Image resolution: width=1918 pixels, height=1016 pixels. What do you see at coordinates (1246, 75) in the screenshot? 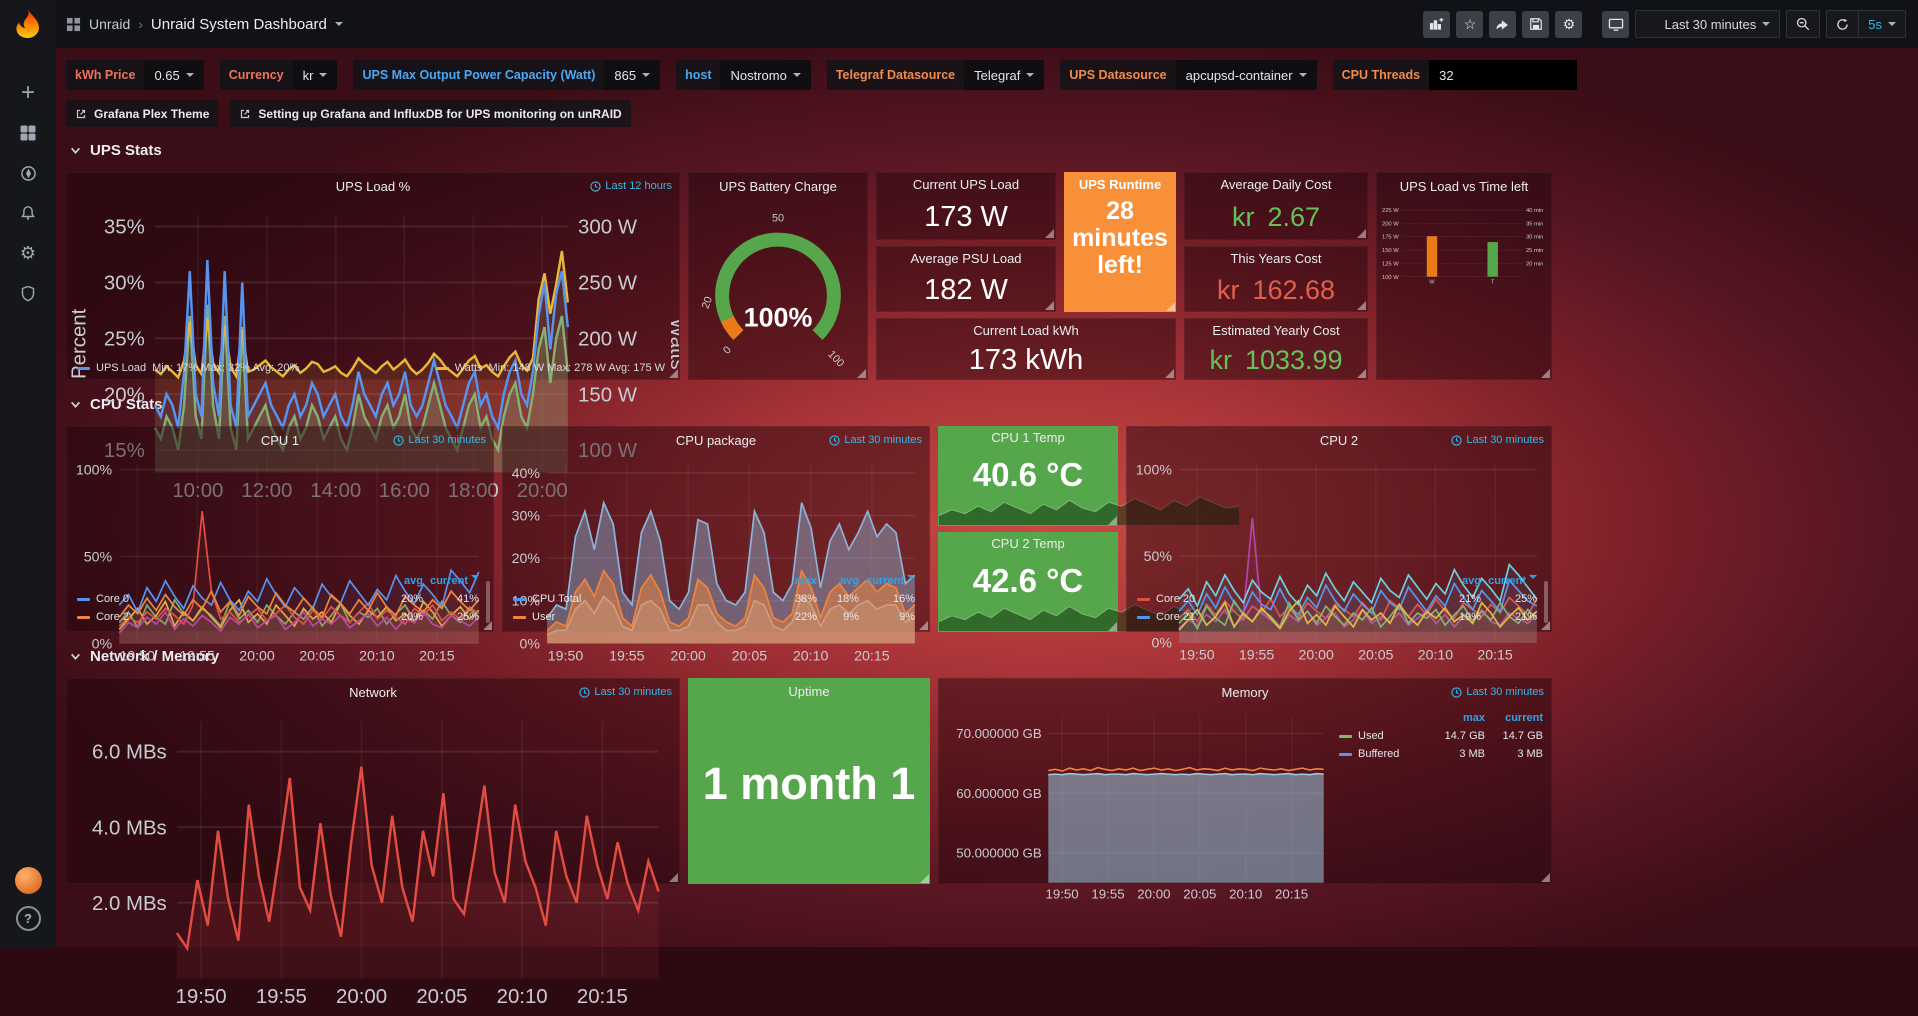
I see `var-value-dropdown: apcupsd-container` at bounding box center [1246, 75].